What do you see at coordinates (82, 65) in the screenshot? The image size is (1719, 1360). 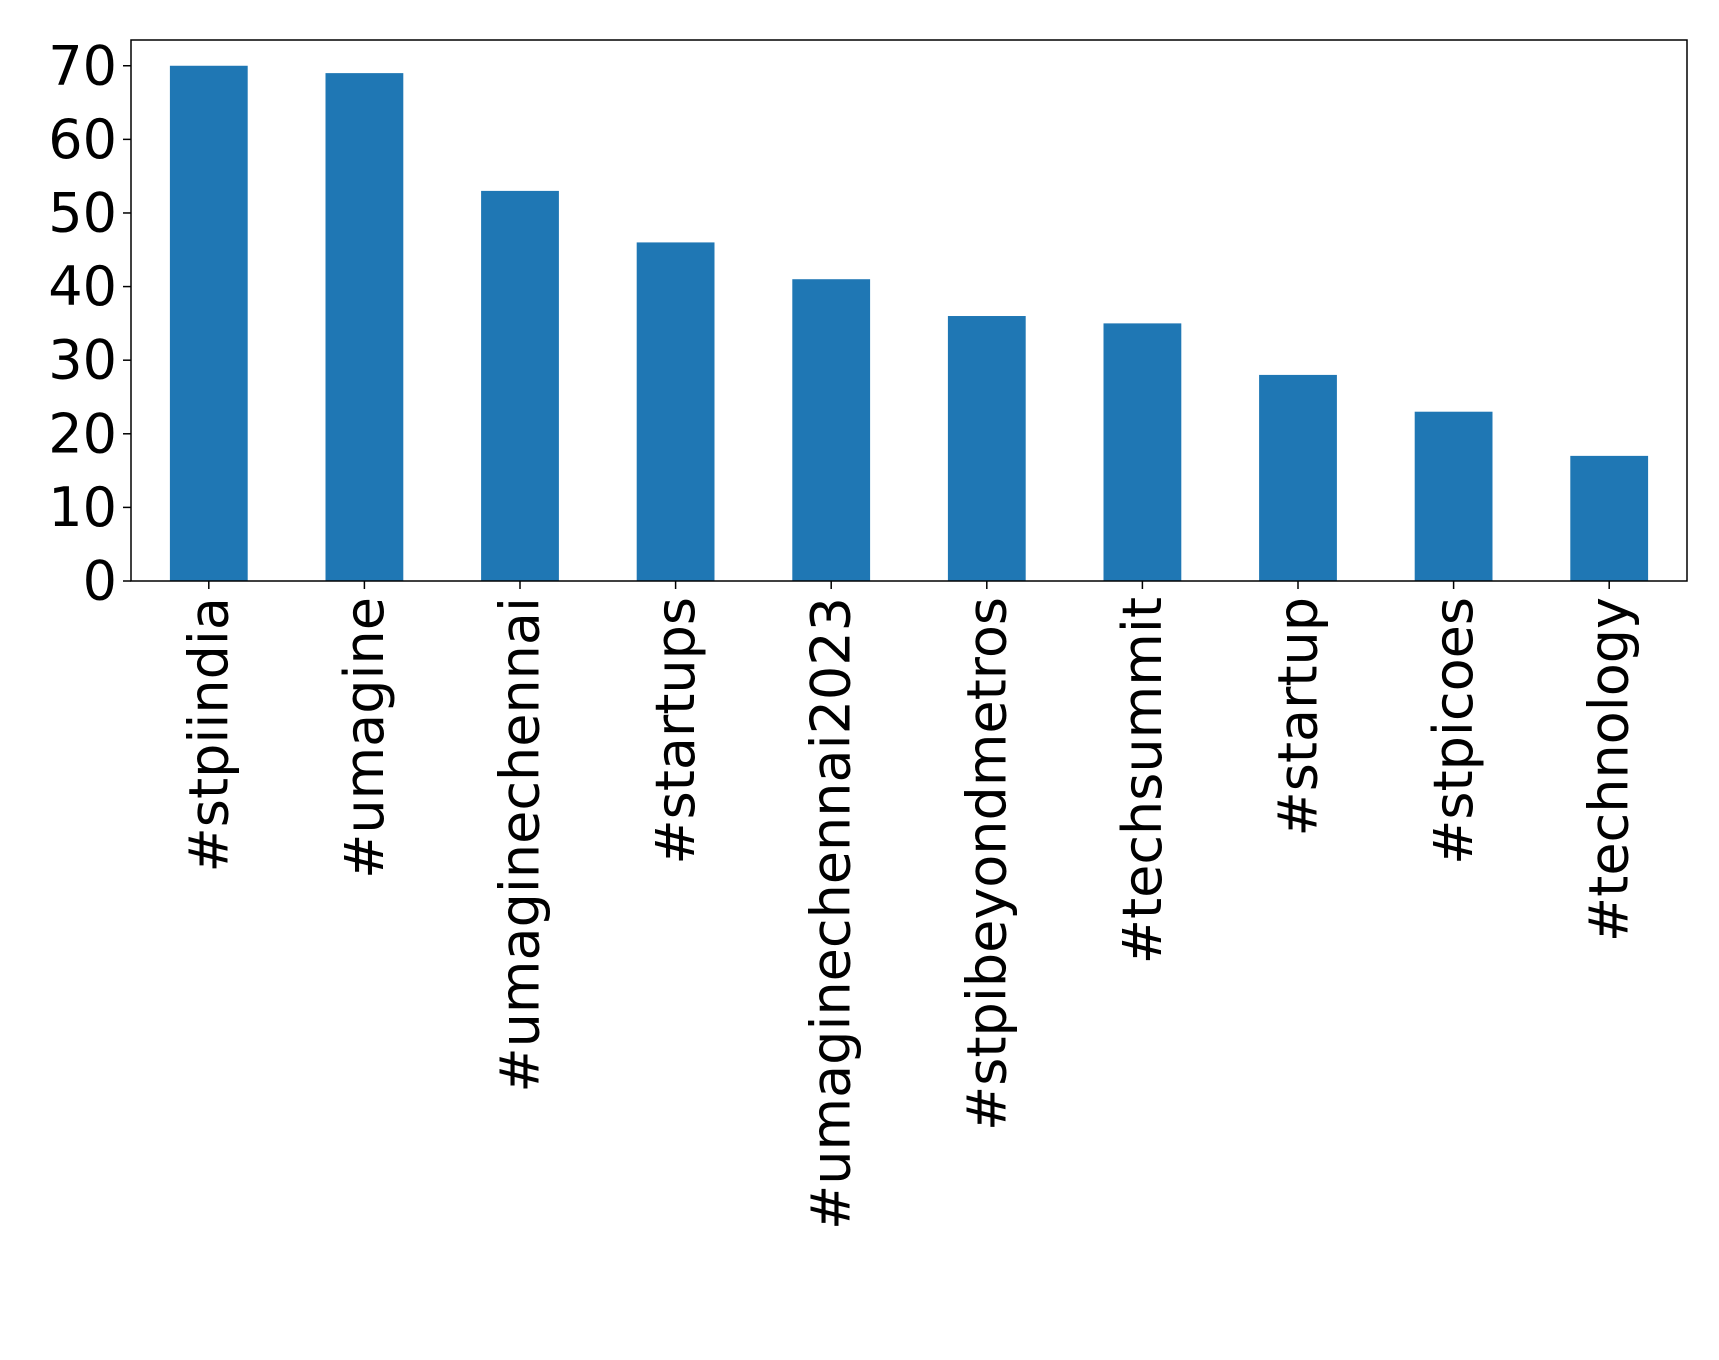 I see `y-tick-label: 70` at bounding box center [82, 65].